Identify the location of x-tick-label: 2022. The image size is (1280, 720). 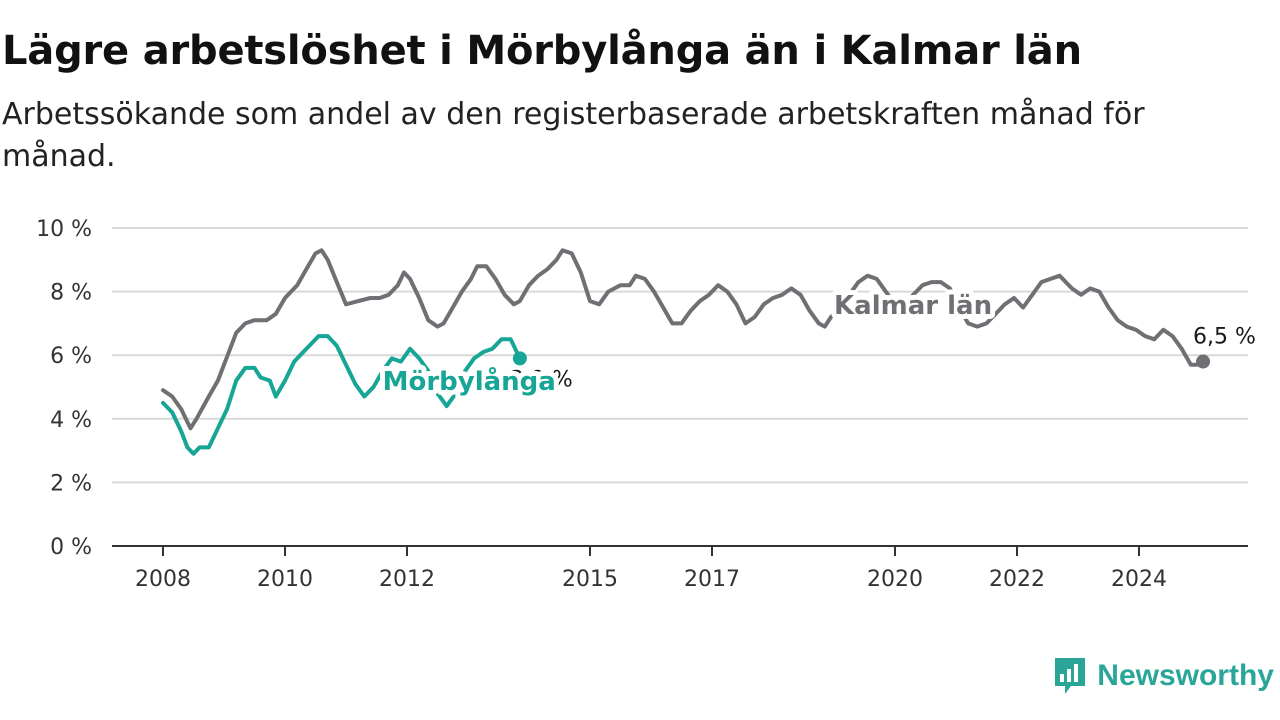
(1017, 579).